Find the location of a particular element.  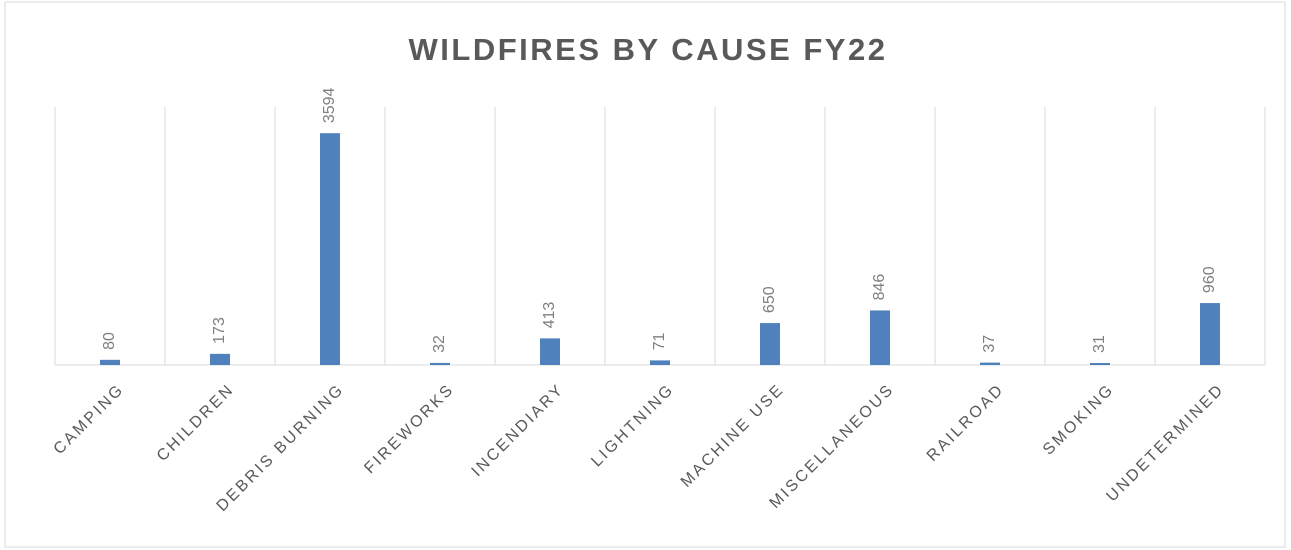

data-label: 37 is located at coordinates (989, 344).